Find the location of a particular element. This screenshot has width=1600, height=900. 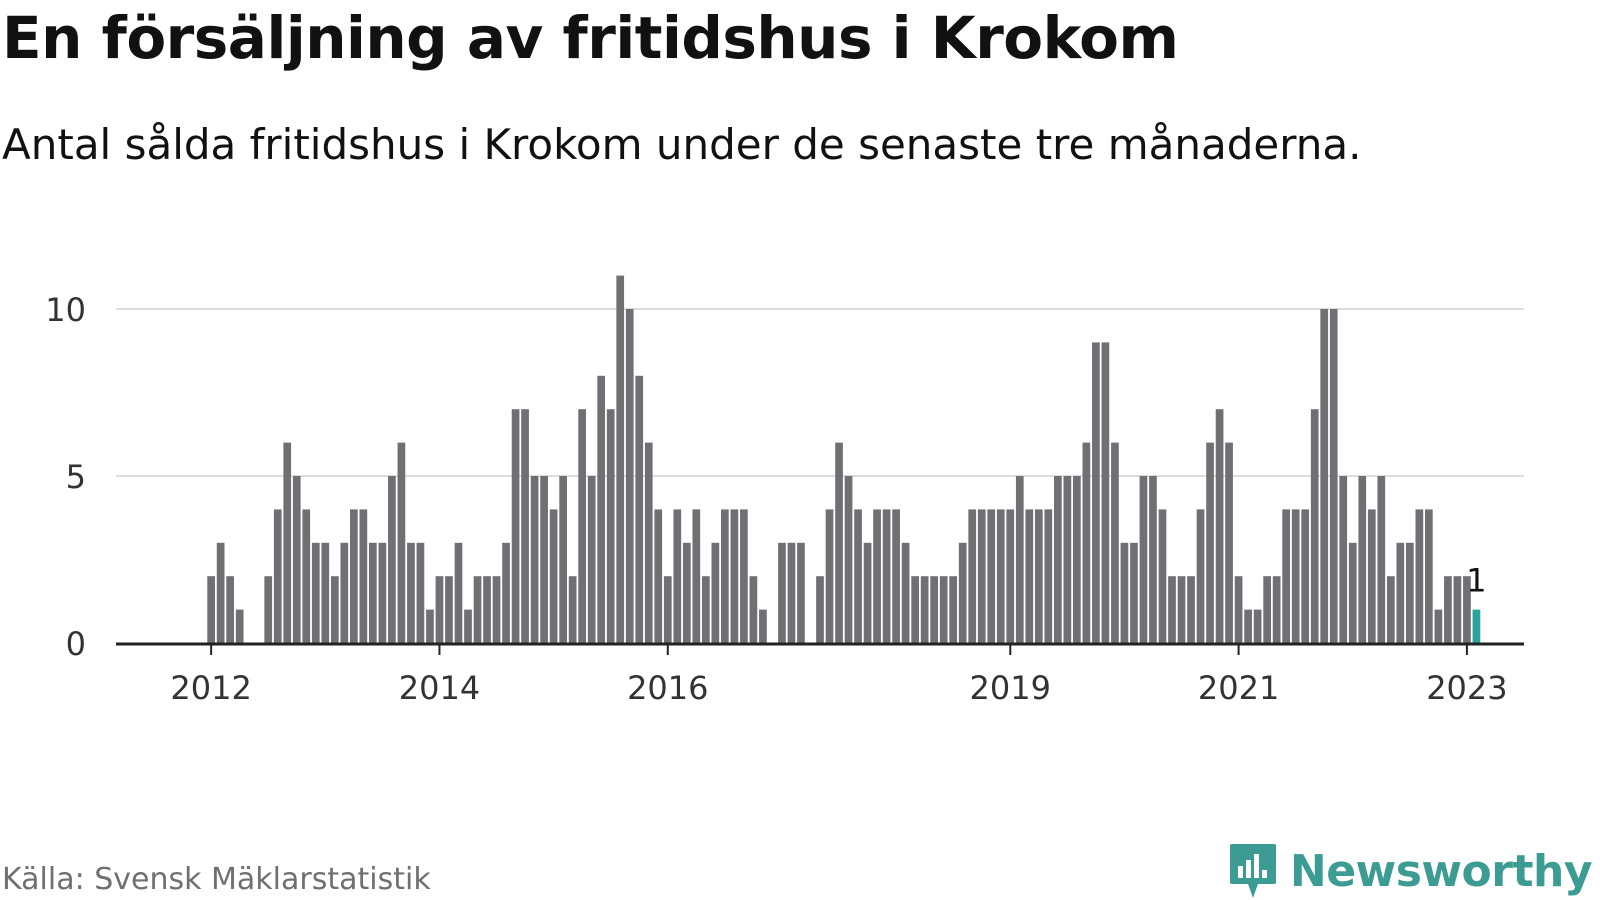

chart-title: En försäljning av fritidshus i Krokom is located at coordinates (590, 38).